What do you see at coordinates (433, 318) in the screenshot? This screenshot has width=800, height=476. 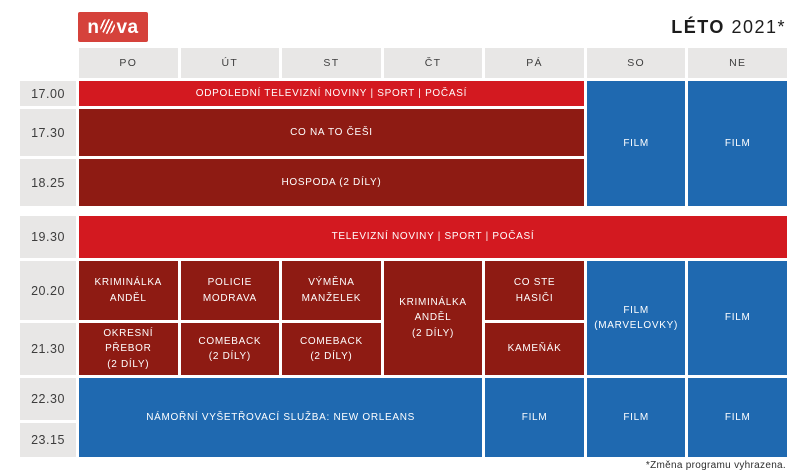 I see `program-cell-kriminalka-andel-2-dily: KRIMINÁLKA ANDĚL (2 DÍLY)` at bounding box center [433, 318].